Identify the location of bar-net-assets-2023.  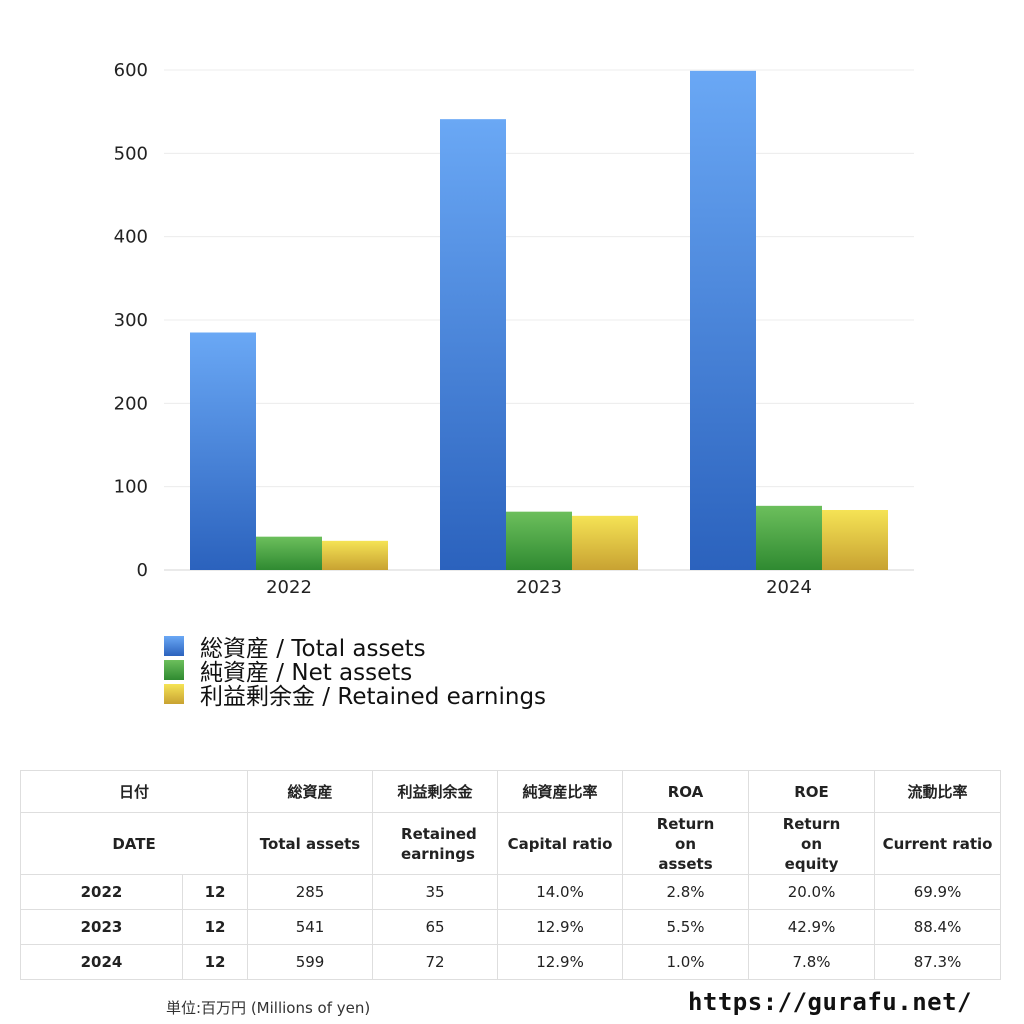
(539, 540).